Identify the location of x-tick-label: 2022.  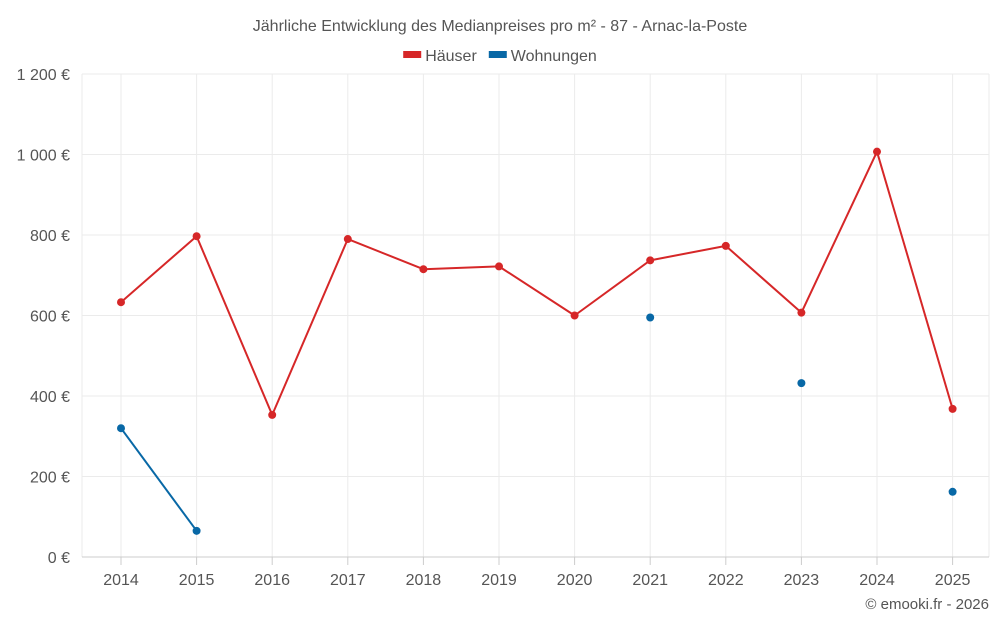
(726, 580).